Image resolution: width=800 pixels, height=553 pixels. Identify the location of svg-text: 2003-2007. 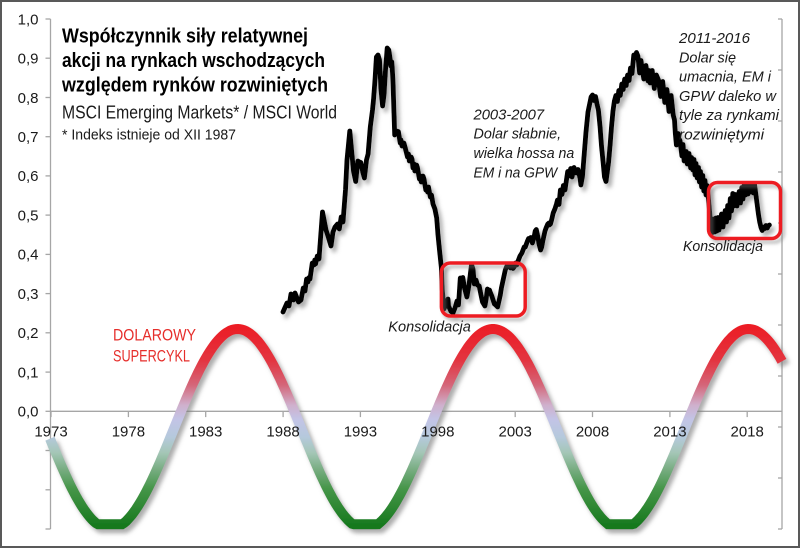
(509, 114).